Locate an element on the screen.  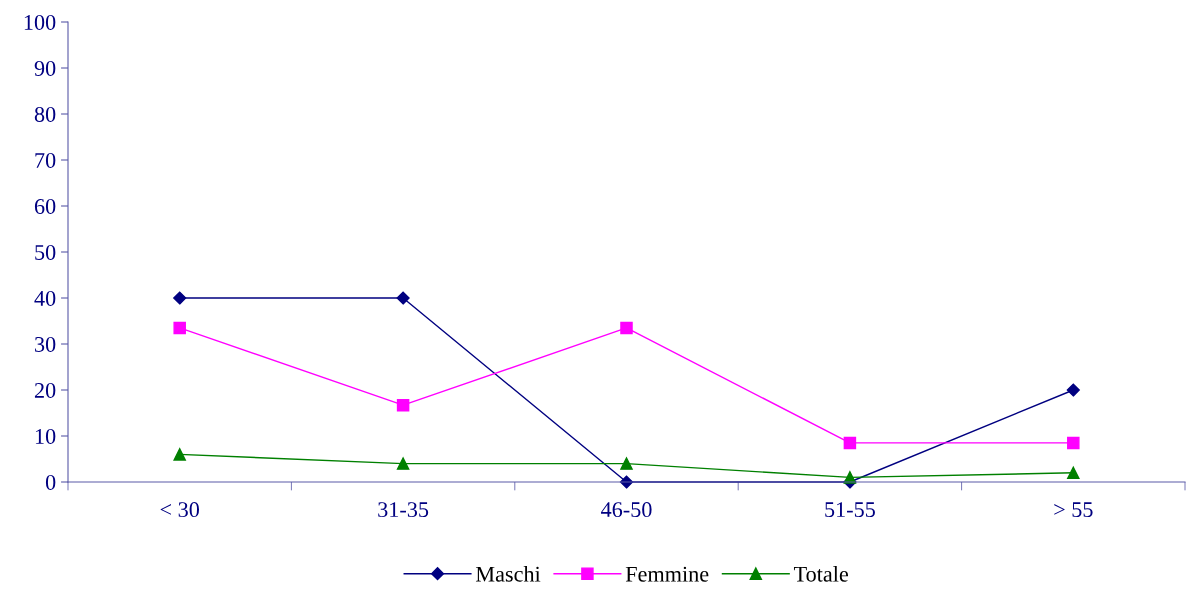
y-tick-label: 60 is located at coordinates (45, 206).